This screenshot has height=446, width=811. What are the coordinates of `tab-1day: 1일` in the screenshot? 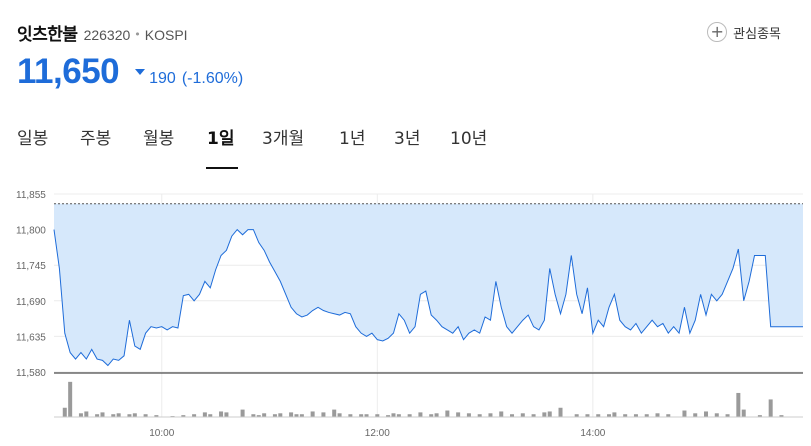 It's located at (221, 139).